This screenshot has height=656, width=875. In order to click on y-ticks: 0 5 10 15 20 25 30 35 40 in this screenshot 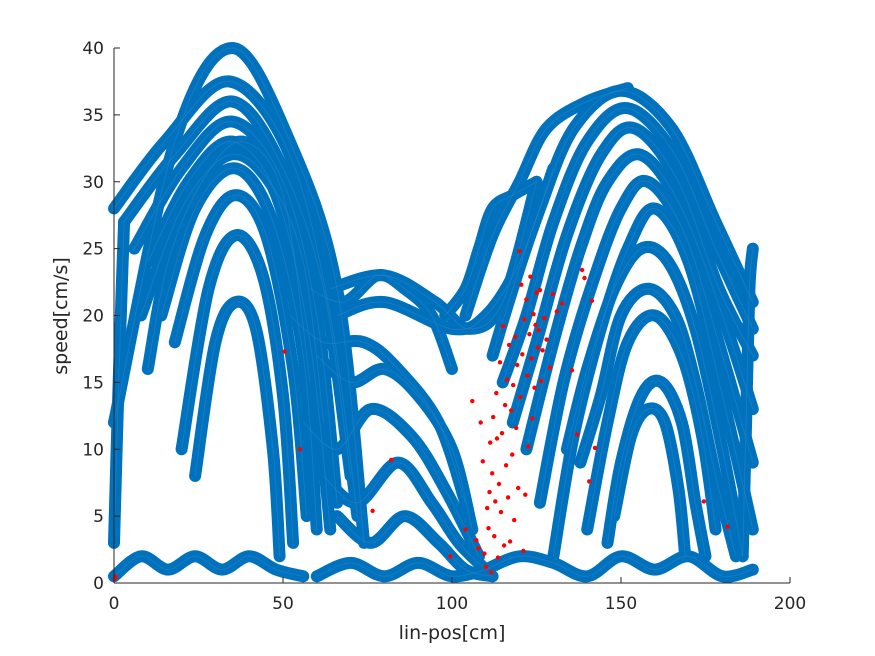, I will do `click(101, 316)`.